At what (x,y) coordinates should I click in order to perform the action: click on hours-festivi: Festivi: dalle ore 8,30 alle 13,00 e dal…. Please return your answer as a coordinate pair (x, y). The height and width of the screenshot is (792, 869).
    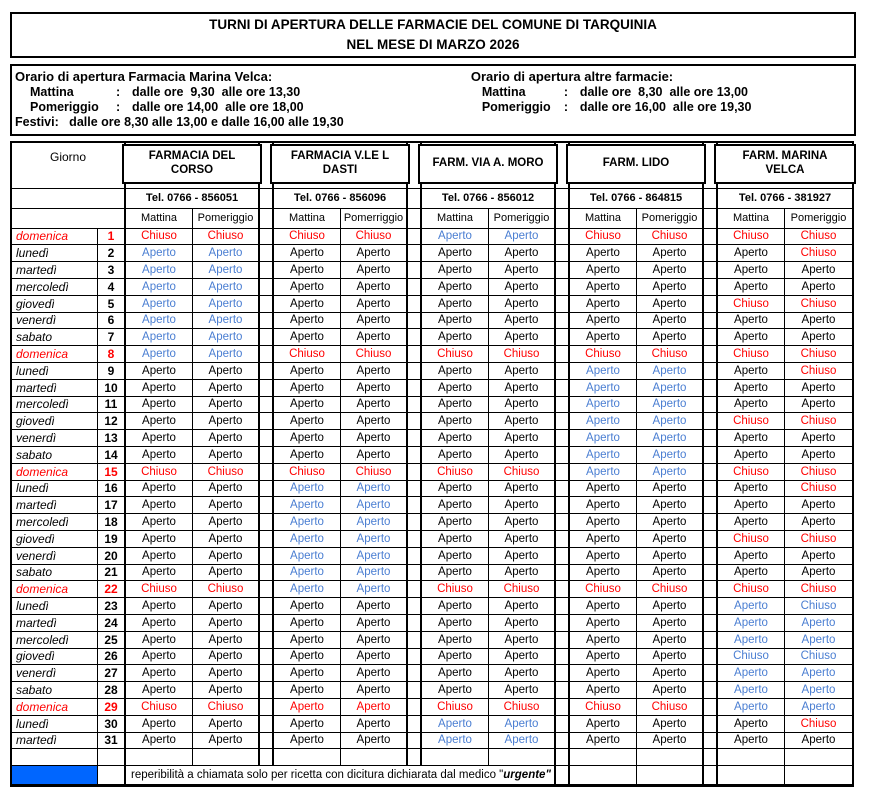
    Looking at the image, I should click on (179, 121).